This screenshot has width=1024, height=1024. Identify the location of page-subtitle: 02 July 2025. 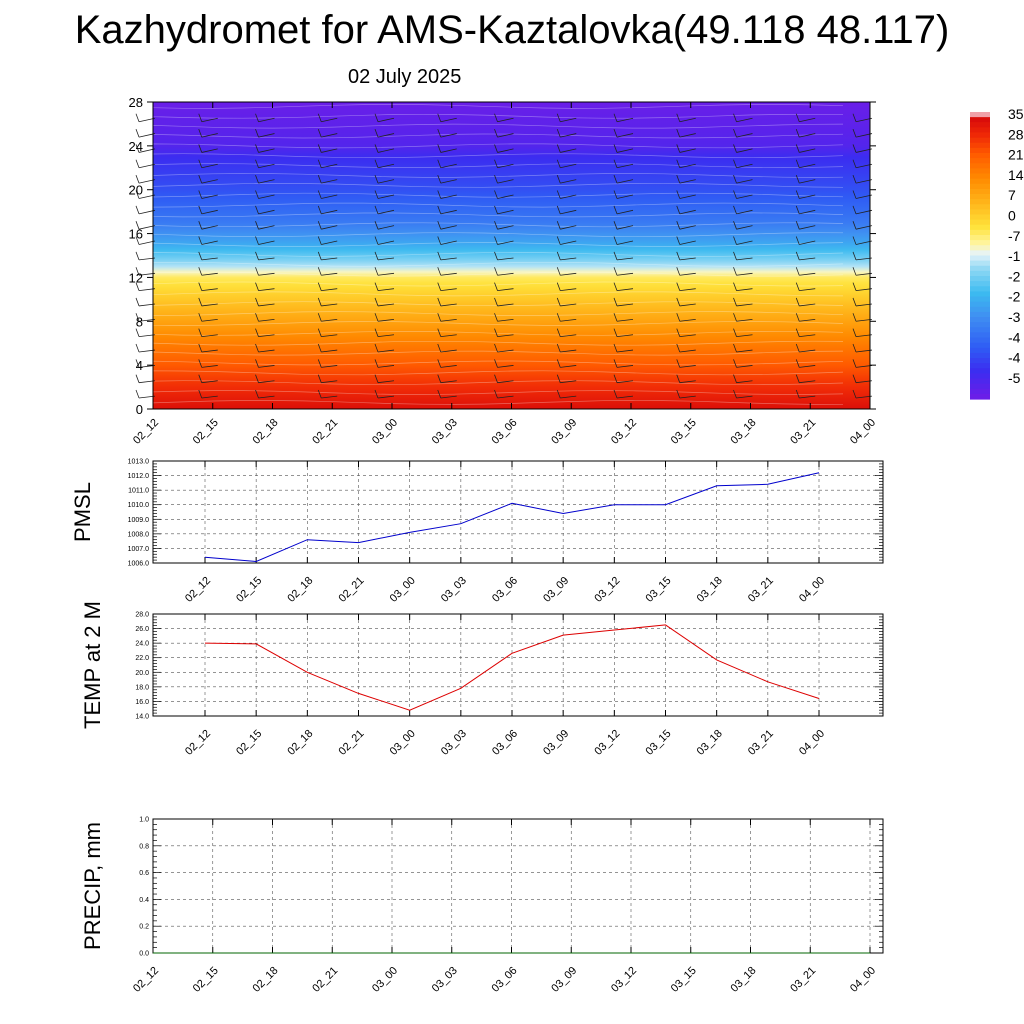
(405, 77).